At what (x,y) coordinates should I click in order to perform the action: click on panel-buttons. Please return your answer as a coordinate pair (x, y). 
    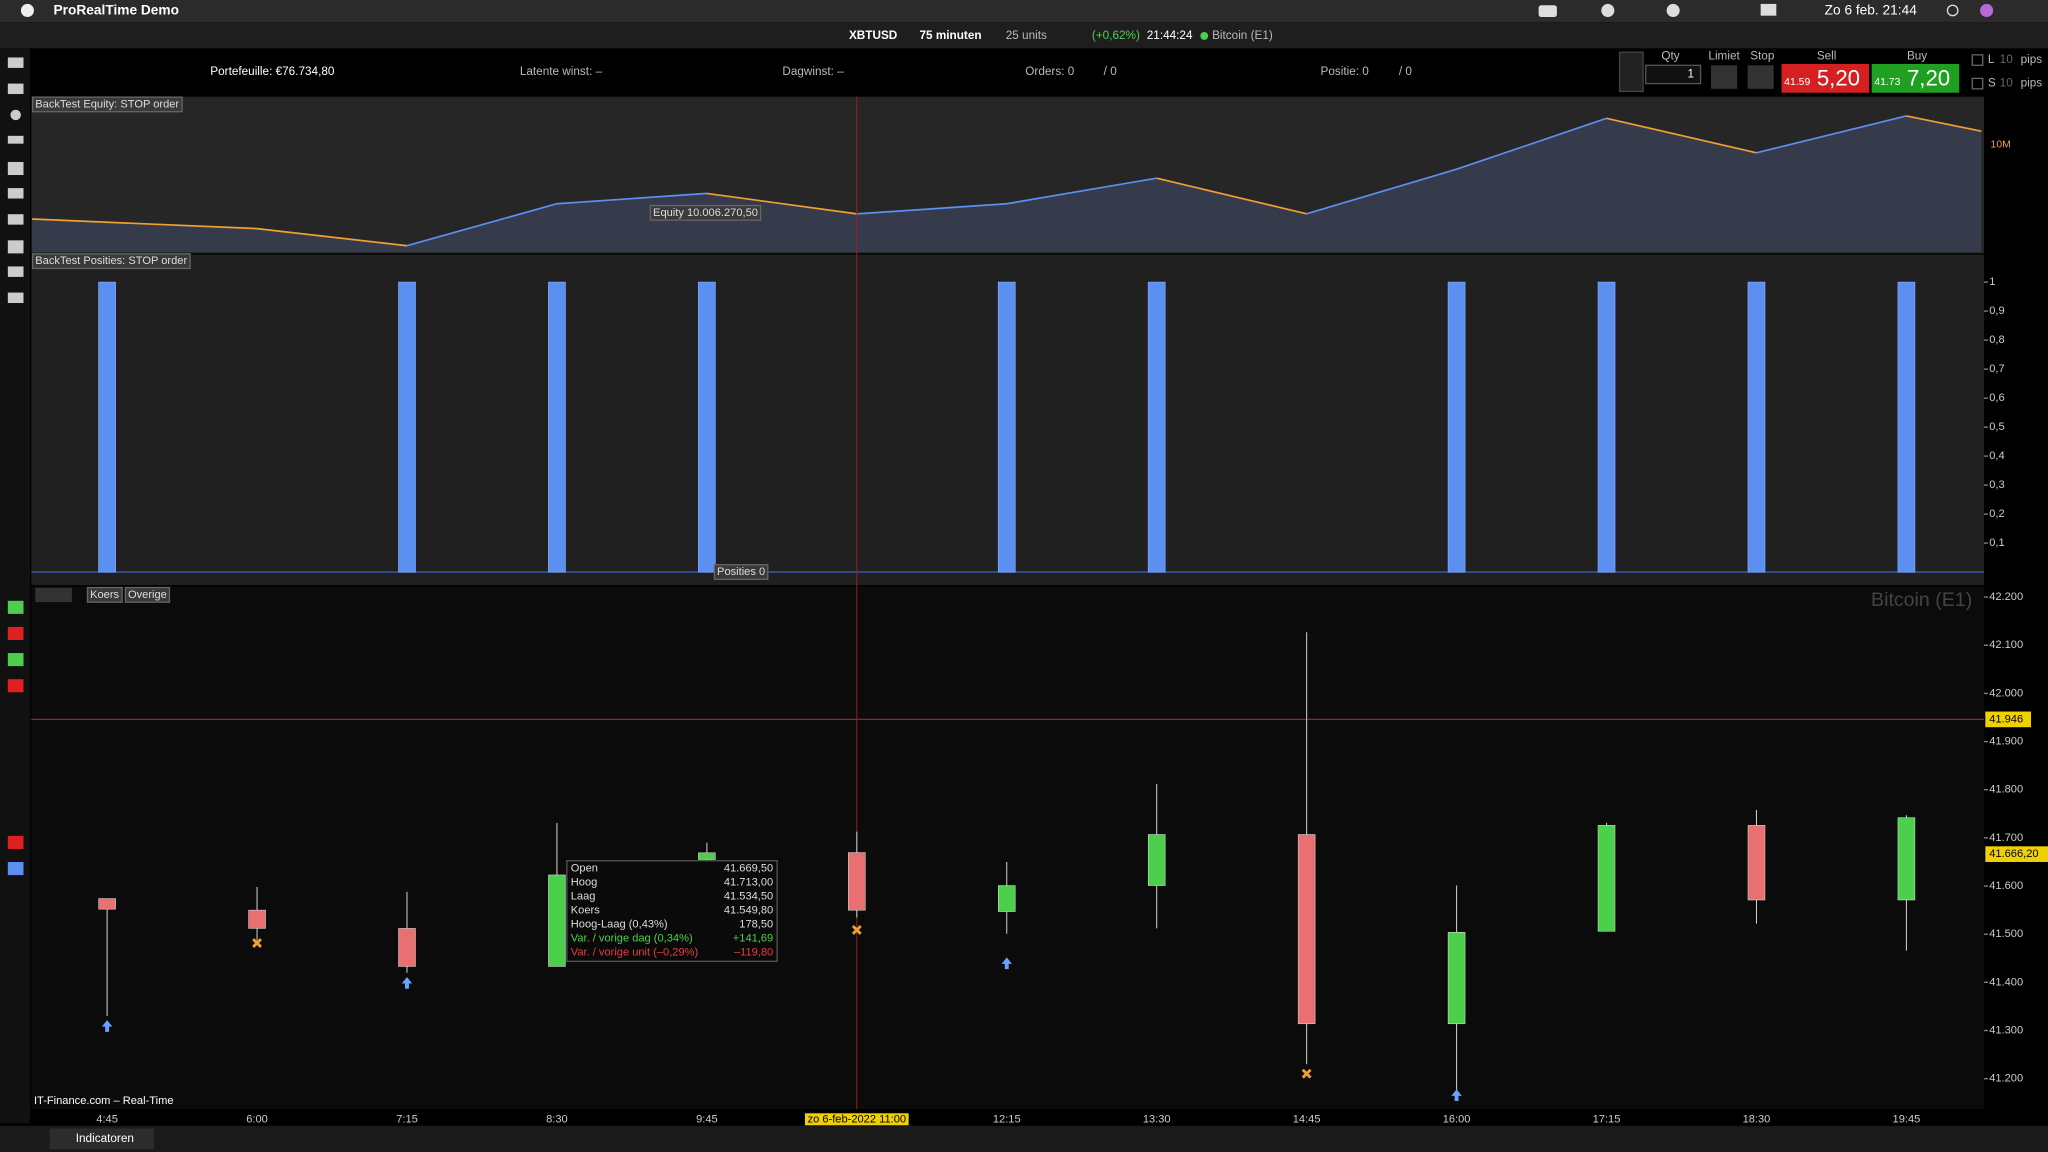
    Looking at the image, I should click on (53, 595).